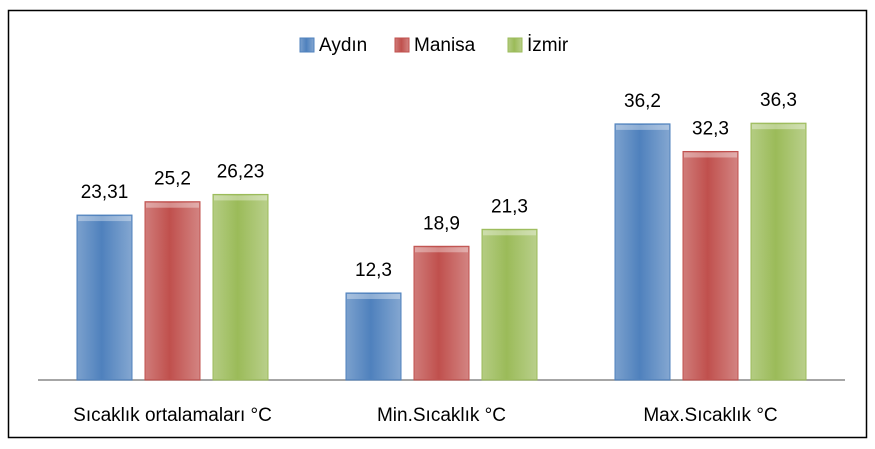 This screenshot has height=449, width=875. I want to click on x-tick-label: Sıcaklık ortalamaları °C, so click(172, 415).